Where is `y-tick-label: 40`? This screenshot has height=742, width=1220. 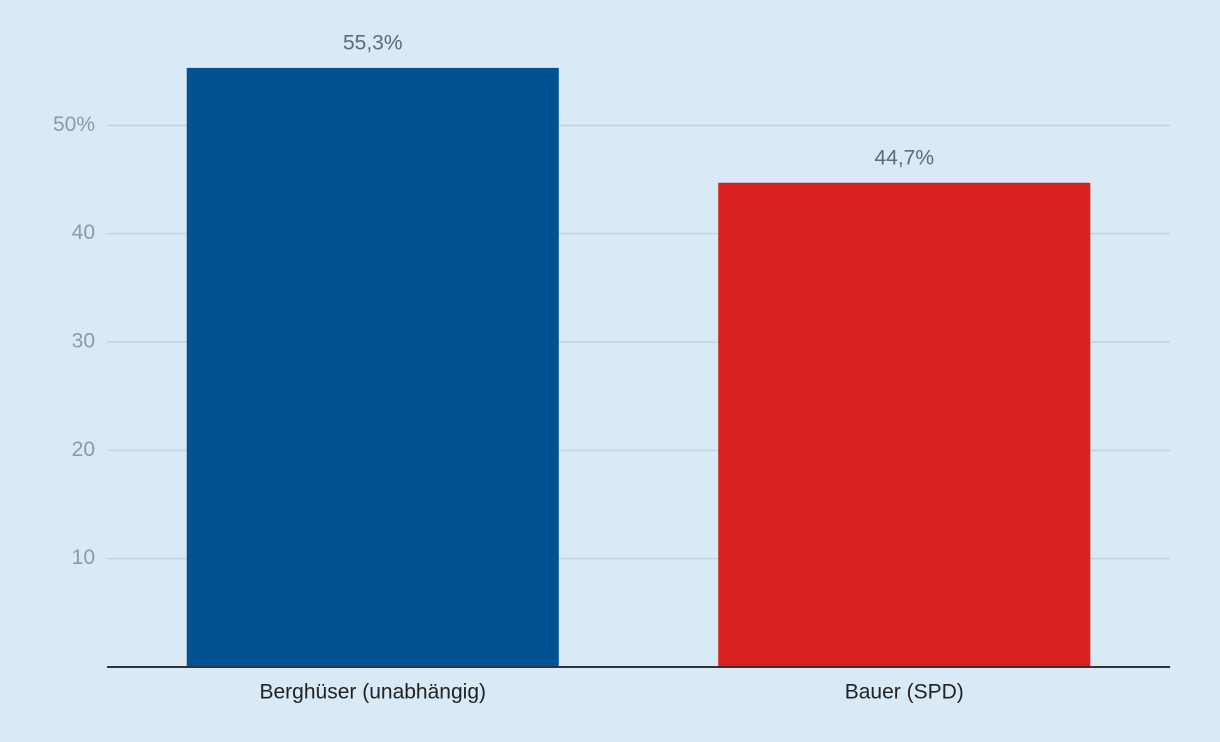 y-tick-label: 40 is located at coordinates (83, 232).